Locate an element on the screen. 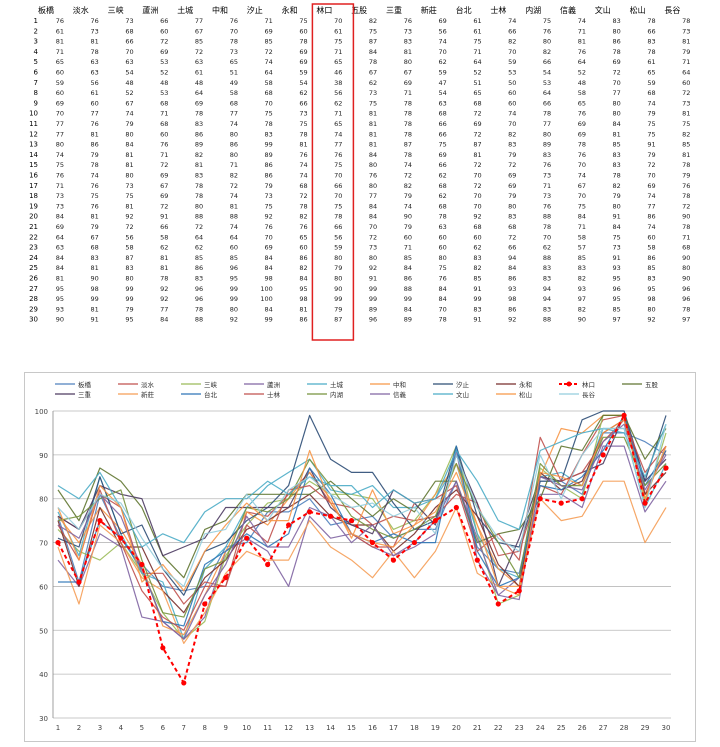 The width and height of the screenshot is (720, 747). row-label: 29 is located at coordinates (33, 309).